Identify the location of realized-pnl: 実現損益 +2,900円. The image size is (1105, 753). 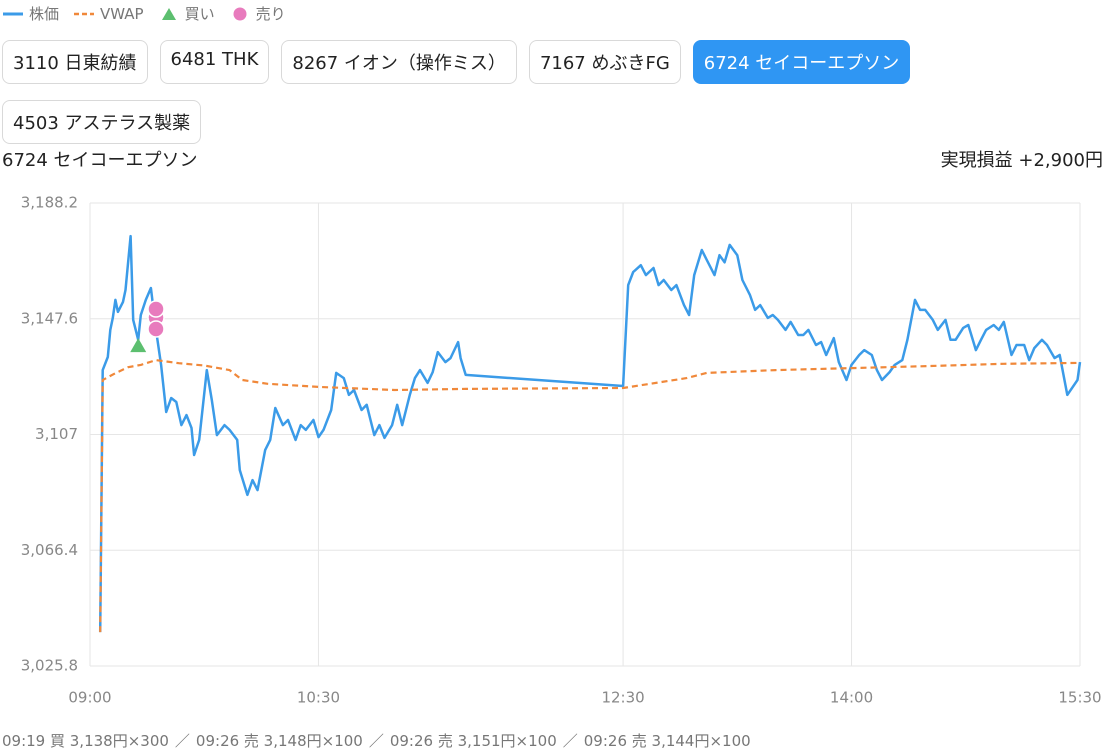
(1022, 159).